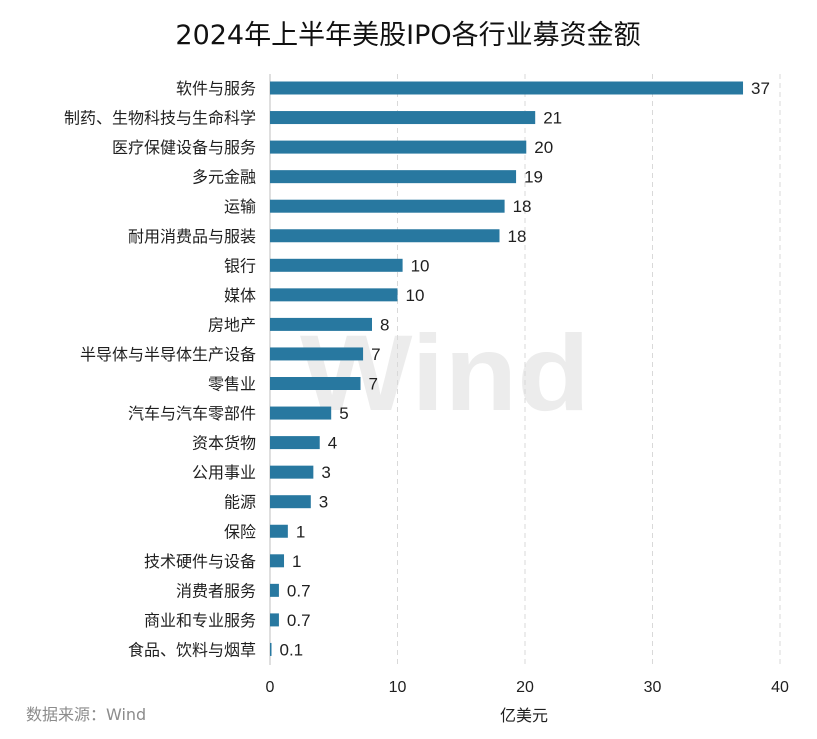 The width and height of the screenshot is (817, 739). Describe the element at coordinates (240, 265) in the screenshot. I see `category-label: 银行` at that location.